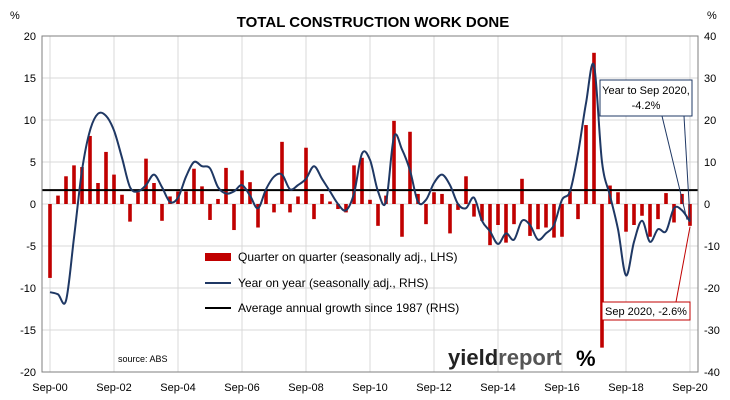 The image size is (730, 400). Describe the element at coordinates (586, 358) in the screenshot. I see `logo-percent-icon: %` at that location.